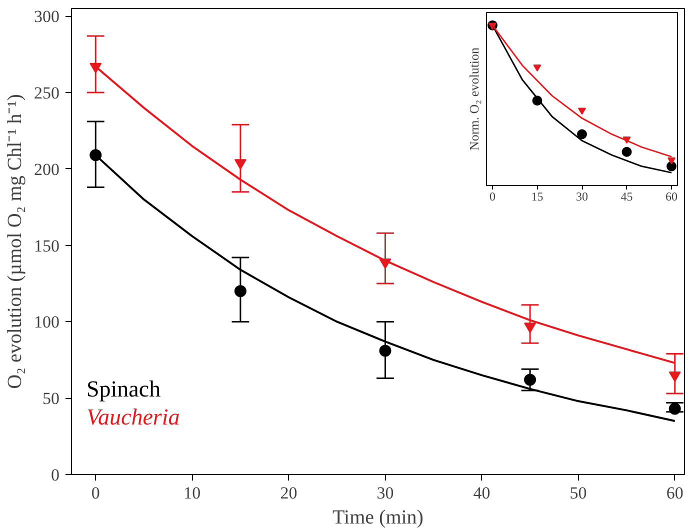  What do you see at coordinates (15, 241) in the screenshot?
I see `y-axis-title: O₂ evolution (µmol O₂ mg Chl⁻¹ h⁻¹)` at bounding box center [15, 241].